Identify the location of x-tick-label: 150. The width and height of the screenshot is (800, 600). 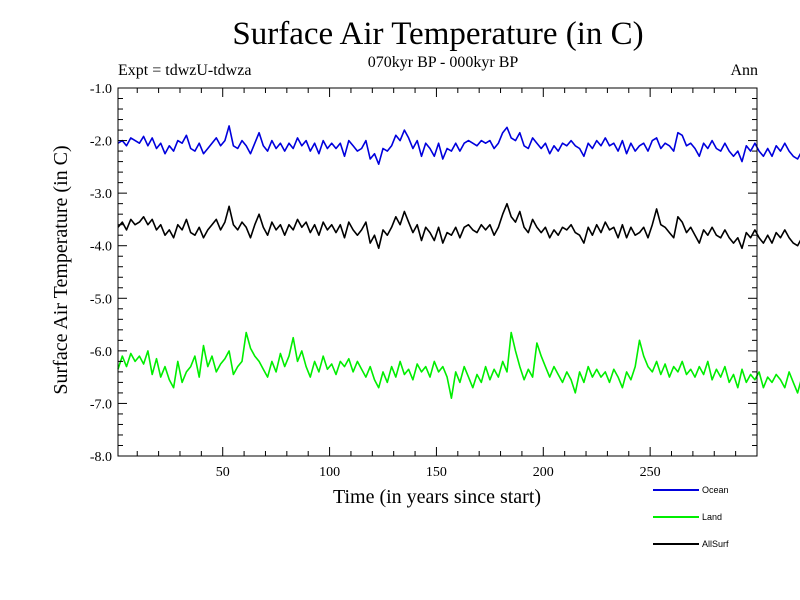
(436, 472).